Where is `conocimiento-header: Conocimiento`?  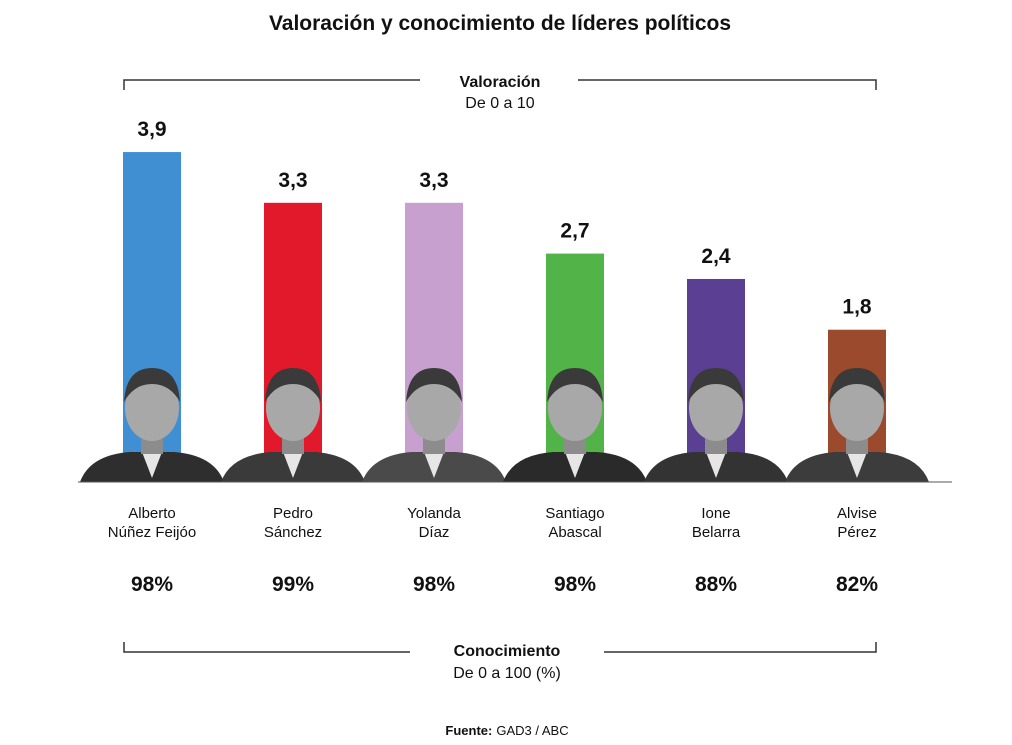 conocimiento-header: Conocimiento is located at coordinates (507, 651).